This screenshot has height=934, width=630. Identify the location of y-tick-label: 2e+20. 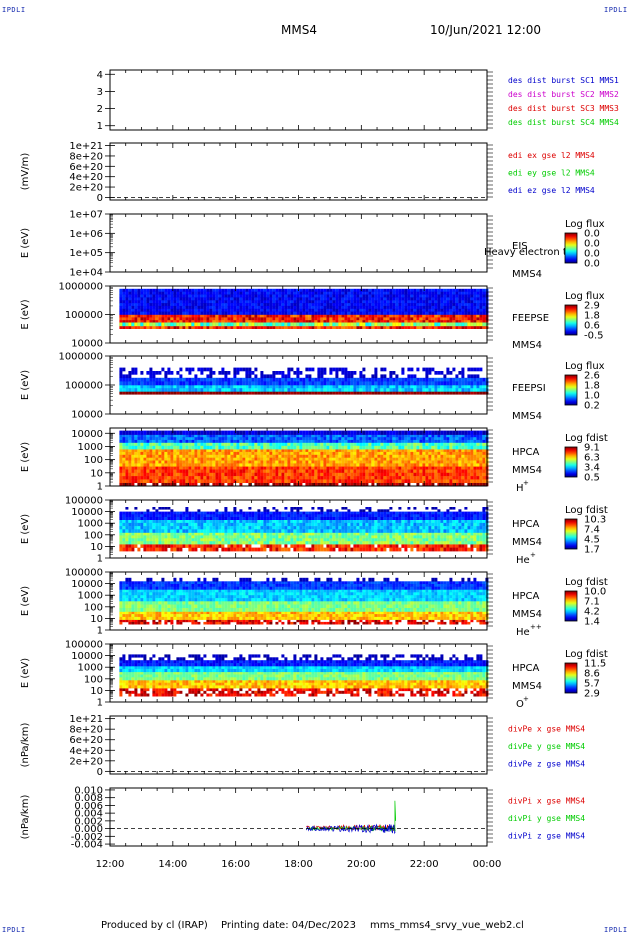
(86, 188).